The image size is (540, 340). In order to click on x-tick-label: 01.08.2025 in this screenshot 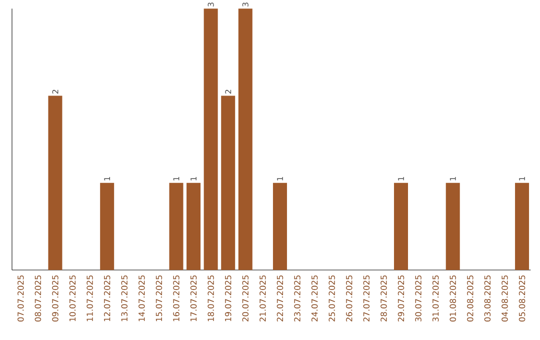, I will do `click(453, 298)`.